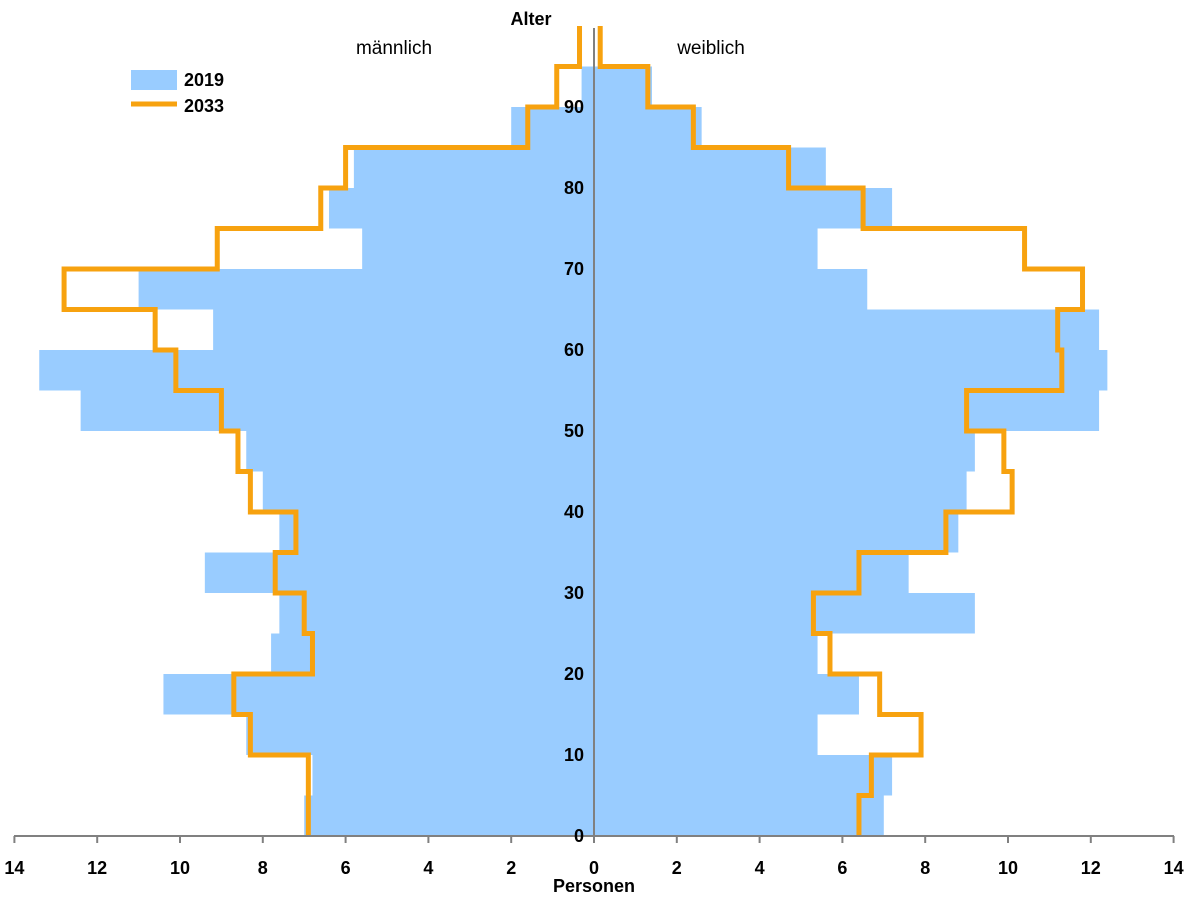  Describe the element at coordinates (594, 868) in the screenshot. I see `x-tick-label: 0` at that location.